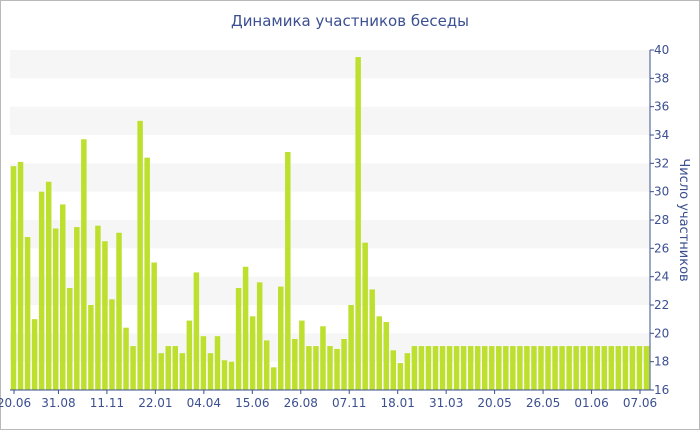 This screenshot has height=430, width=700. Describe the element at coordinates (661, 78) in the screenshot. I see `y-tick-label: 38` at that location.